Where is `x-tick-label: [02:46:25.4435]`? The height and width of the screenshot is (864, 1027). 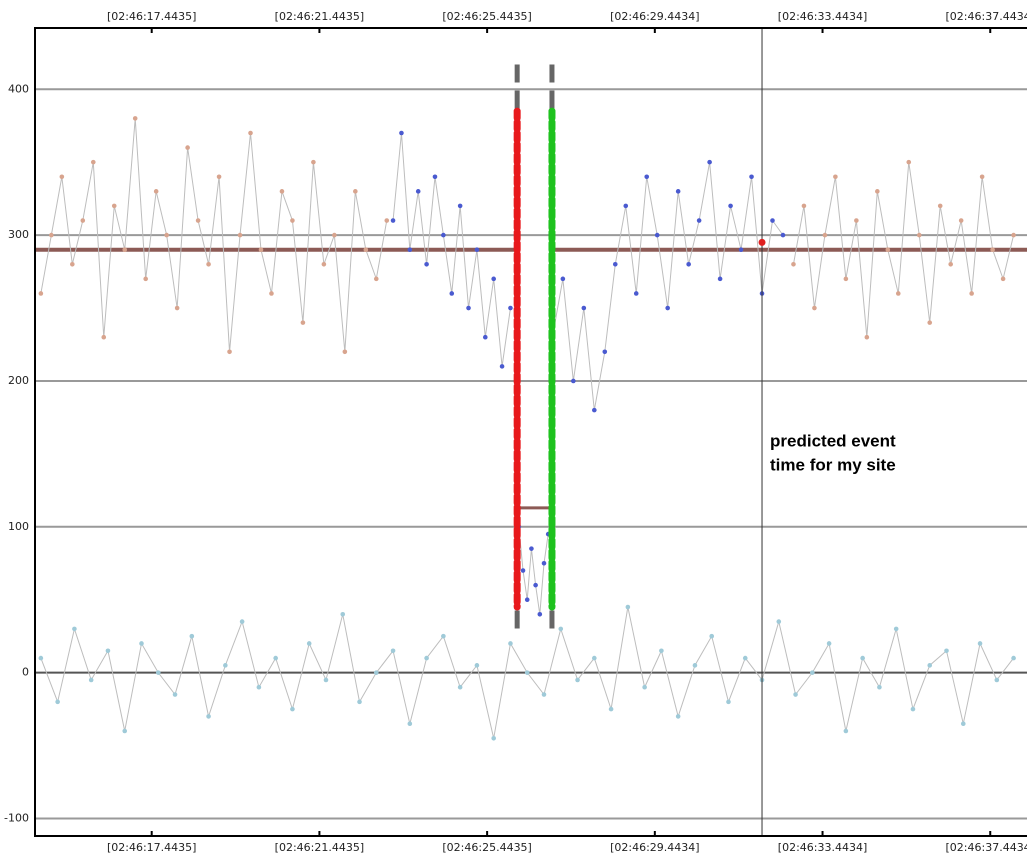
x-tick-label: [02:46:25.4435] is located at coordinates (486, 847).